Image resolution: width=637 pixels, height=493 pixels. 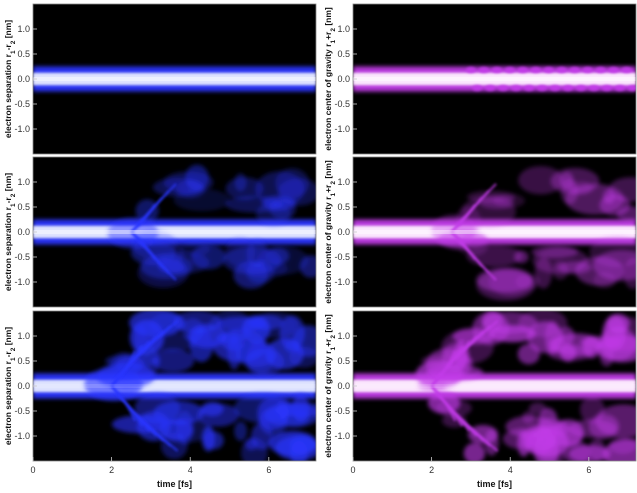 I want to click on heatmap-panel-r1-c2, so click(x=494, y=79).